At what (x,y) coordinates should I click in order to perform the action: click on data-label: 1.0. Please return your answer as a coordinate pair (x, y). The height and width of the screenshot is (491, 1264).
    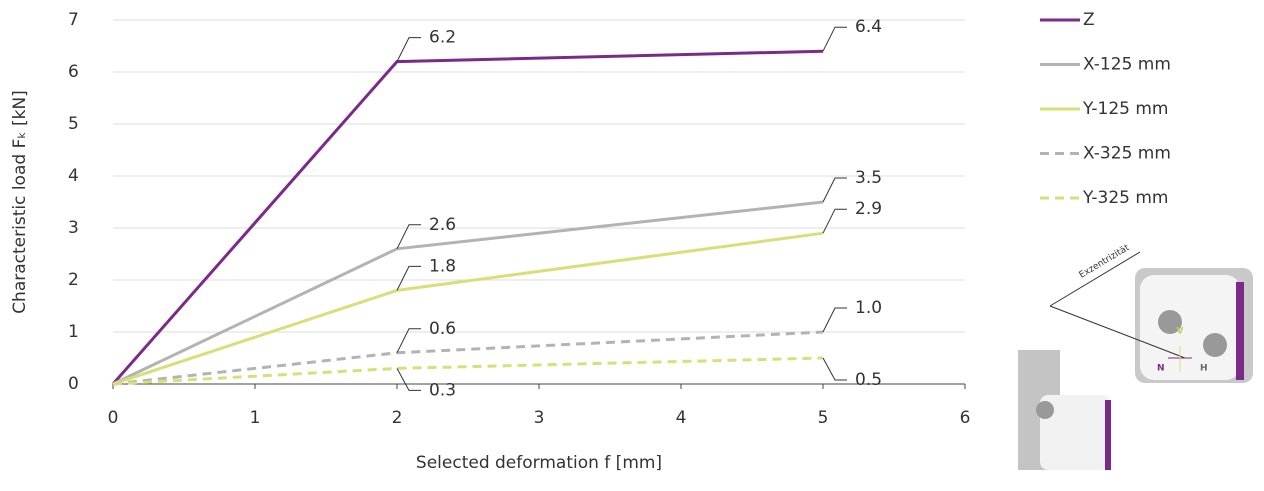
    Looking at the image, I should click on (868, 308).